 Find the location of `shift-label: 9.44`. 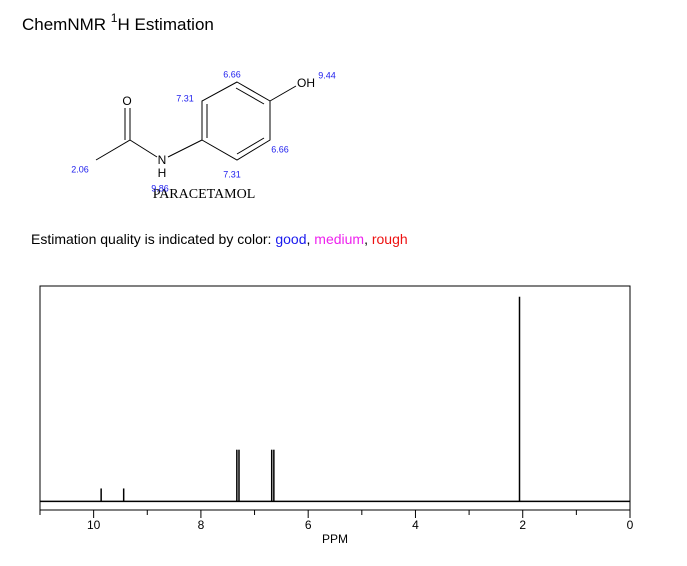

shift-label: 9.44 is located at coordinates (327, 75).